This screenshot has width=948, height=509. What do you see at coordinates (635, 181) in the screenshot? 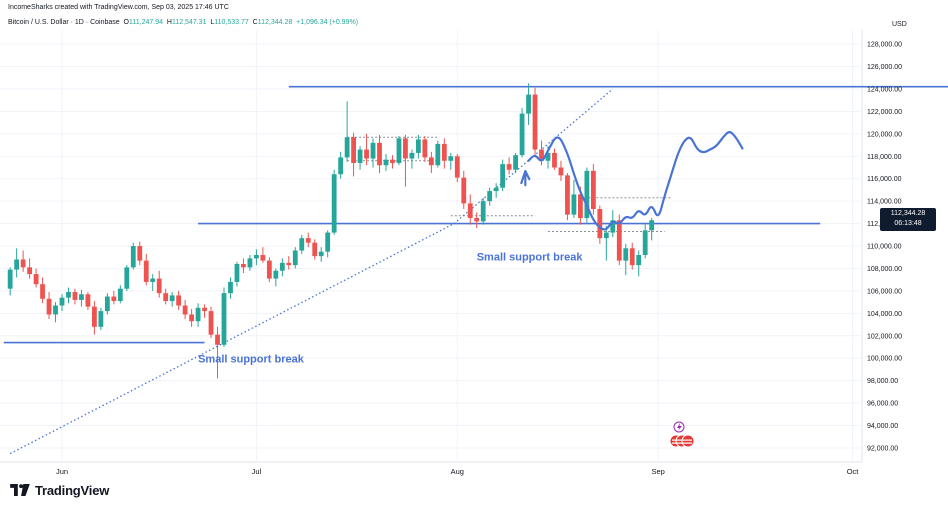
I see `projection-path` at bounding box center [635, 181].